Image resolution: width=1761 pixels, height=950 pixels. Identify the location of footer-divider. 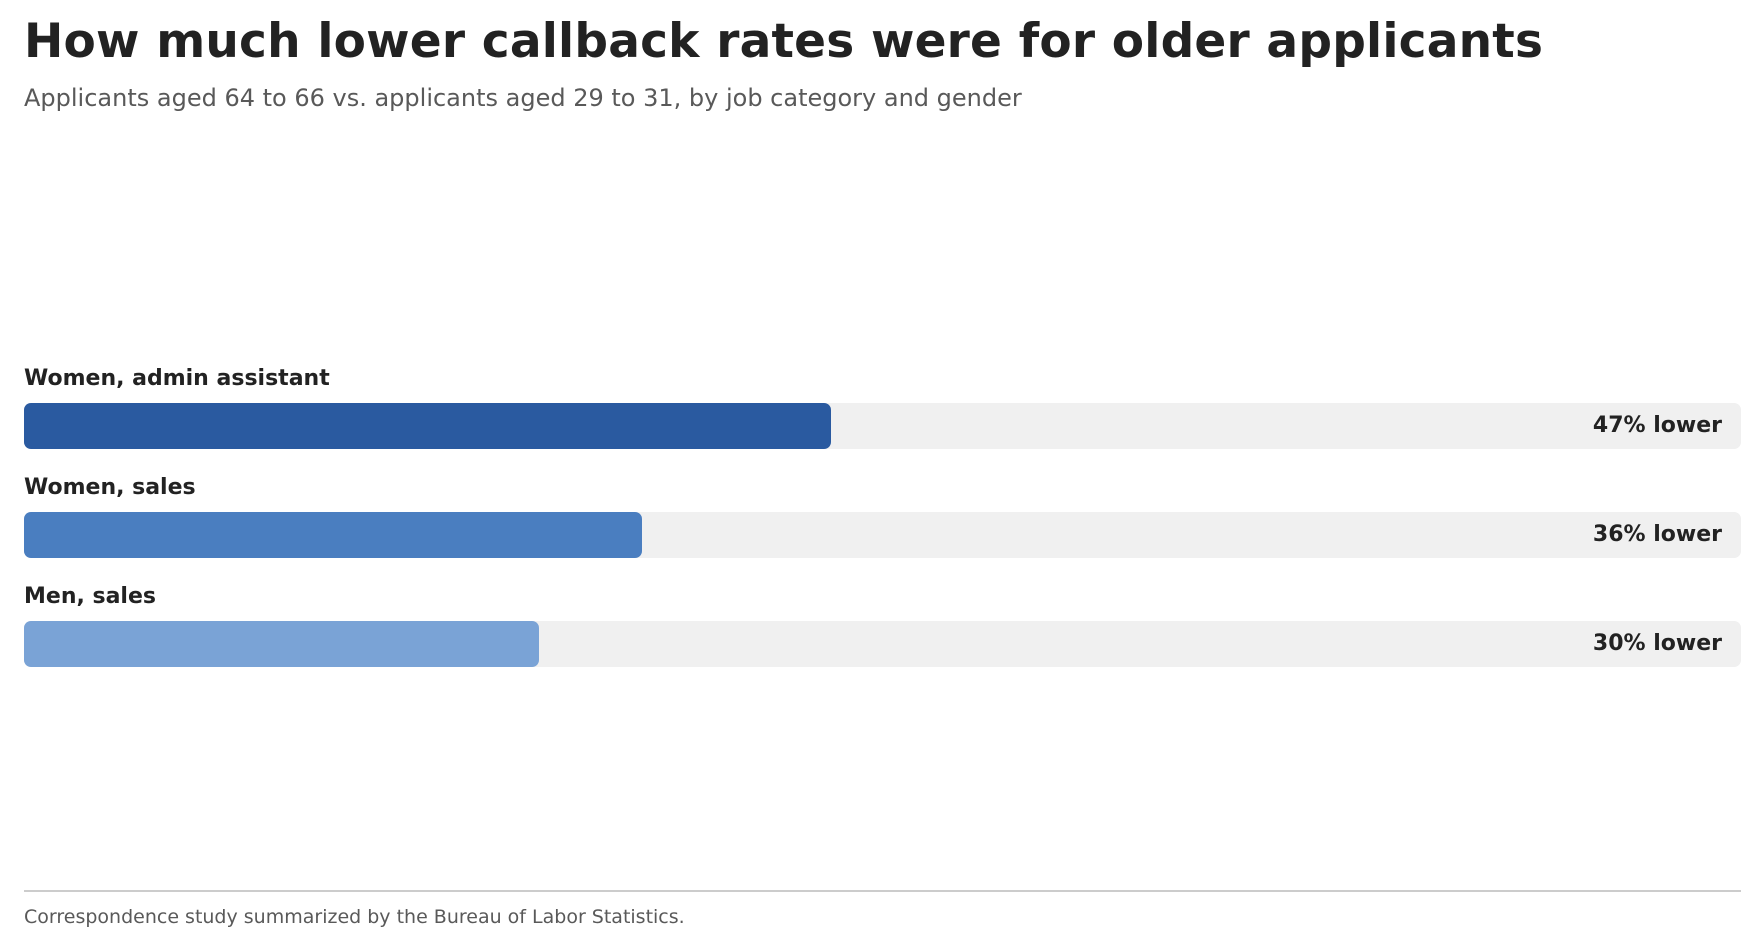
(882, 891).